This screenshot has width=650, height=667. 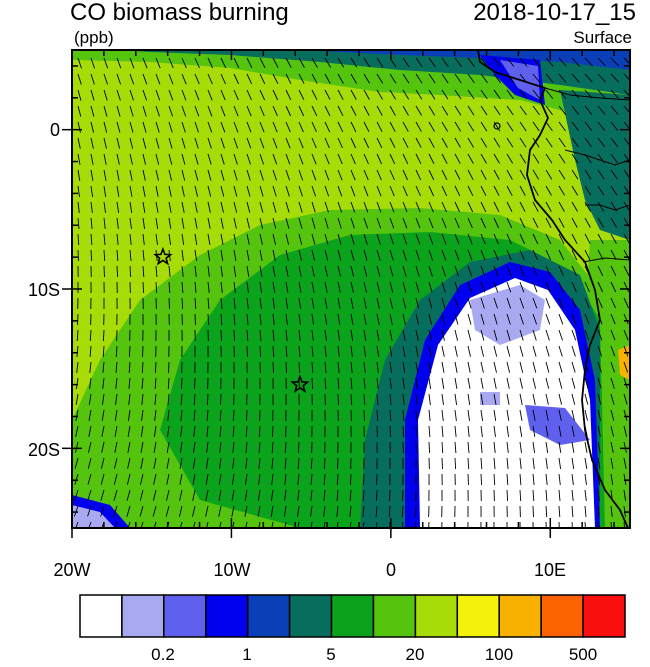 I want to click on colorbar-swatch, so click(x=268, y=616).